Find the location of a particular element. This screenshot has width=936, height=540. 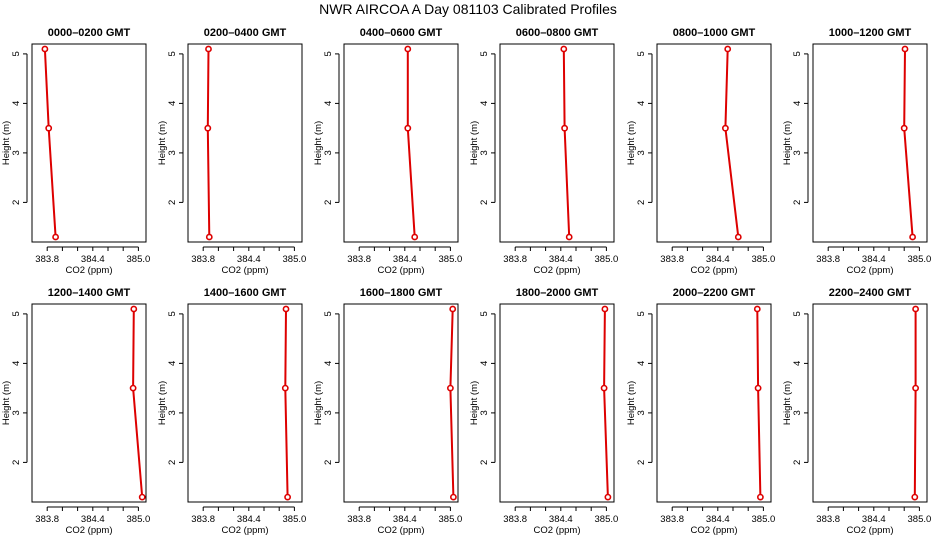

panel-title: 1800–2000 GMT is located at coordinates (557, 293).